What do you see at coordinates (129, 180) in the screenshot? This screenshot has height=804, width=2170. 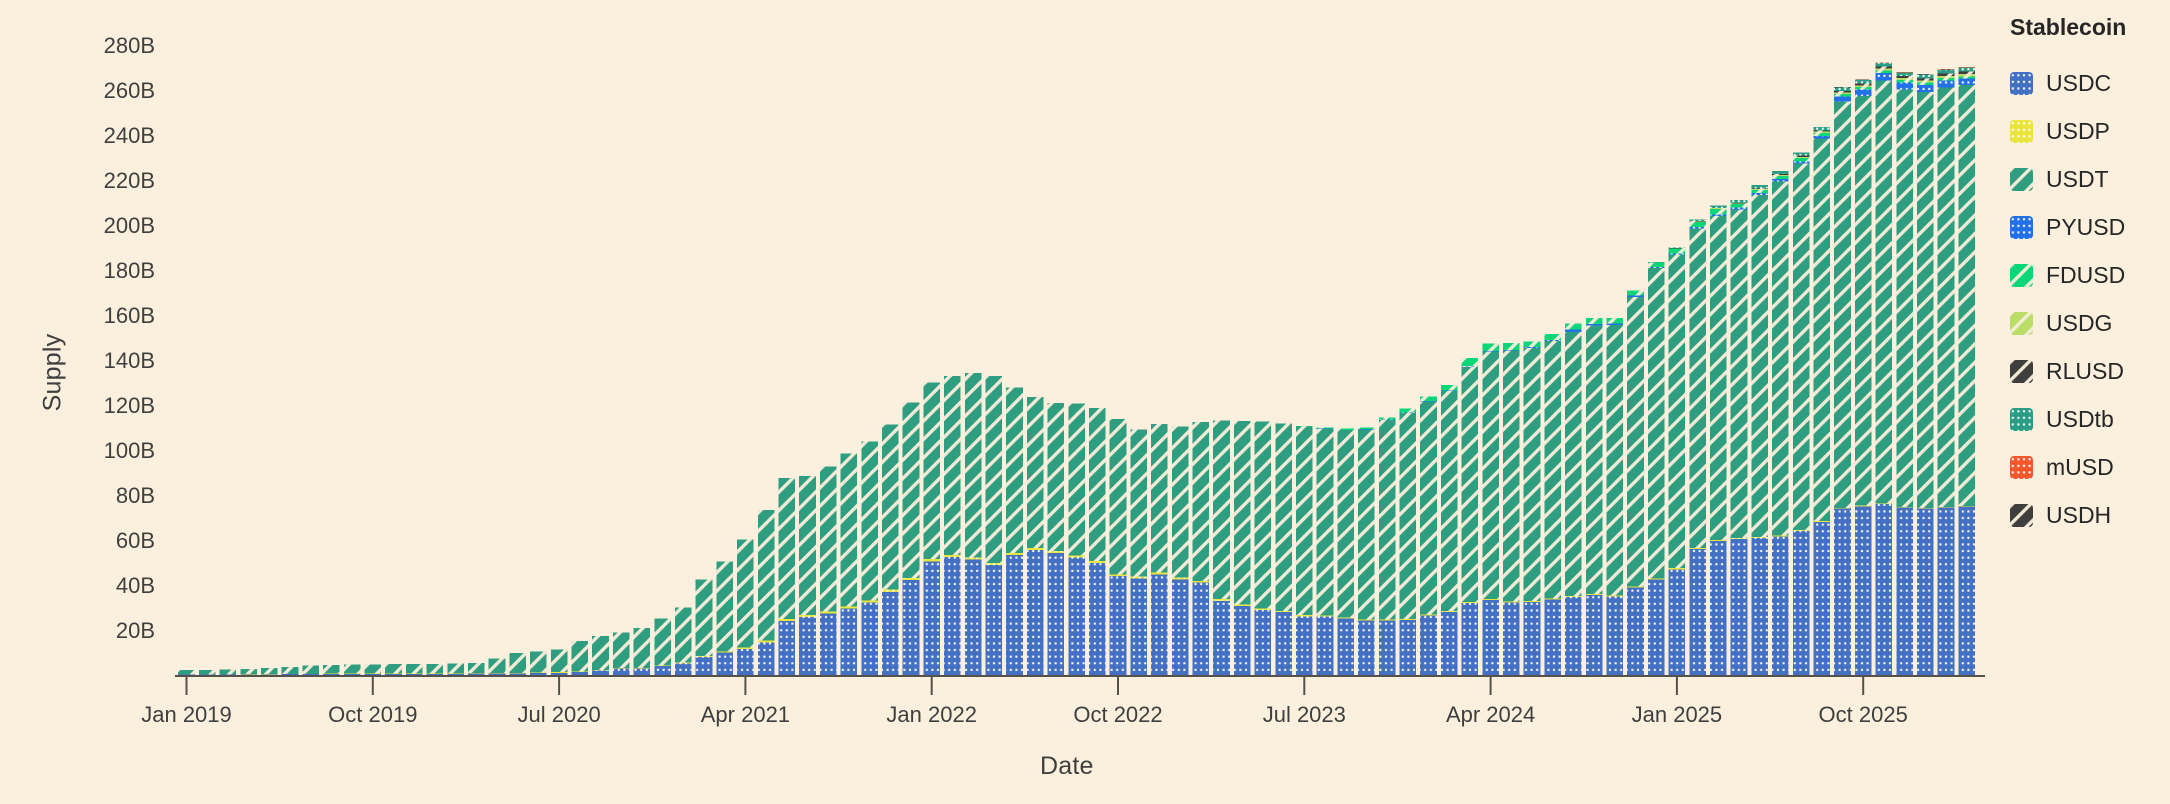 I see `y-tick-label: 220B` at bounding box center [129, 180].